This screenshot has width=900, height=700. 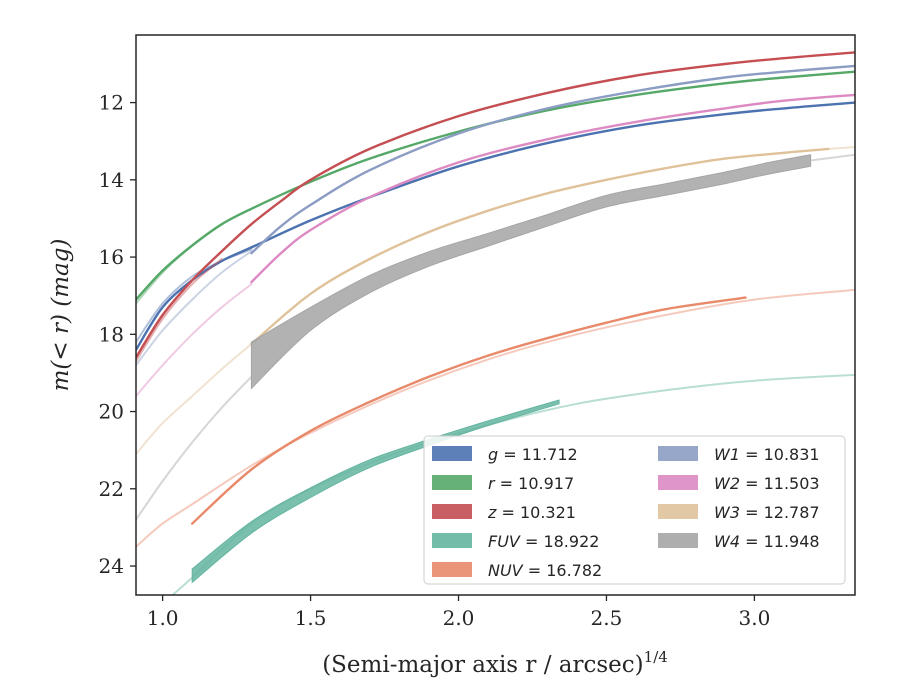 What do you see at coordinates (767, 541) in the screenshot?
I see `legend-label: W4 = 11.948` at bounding box center [767, 541].